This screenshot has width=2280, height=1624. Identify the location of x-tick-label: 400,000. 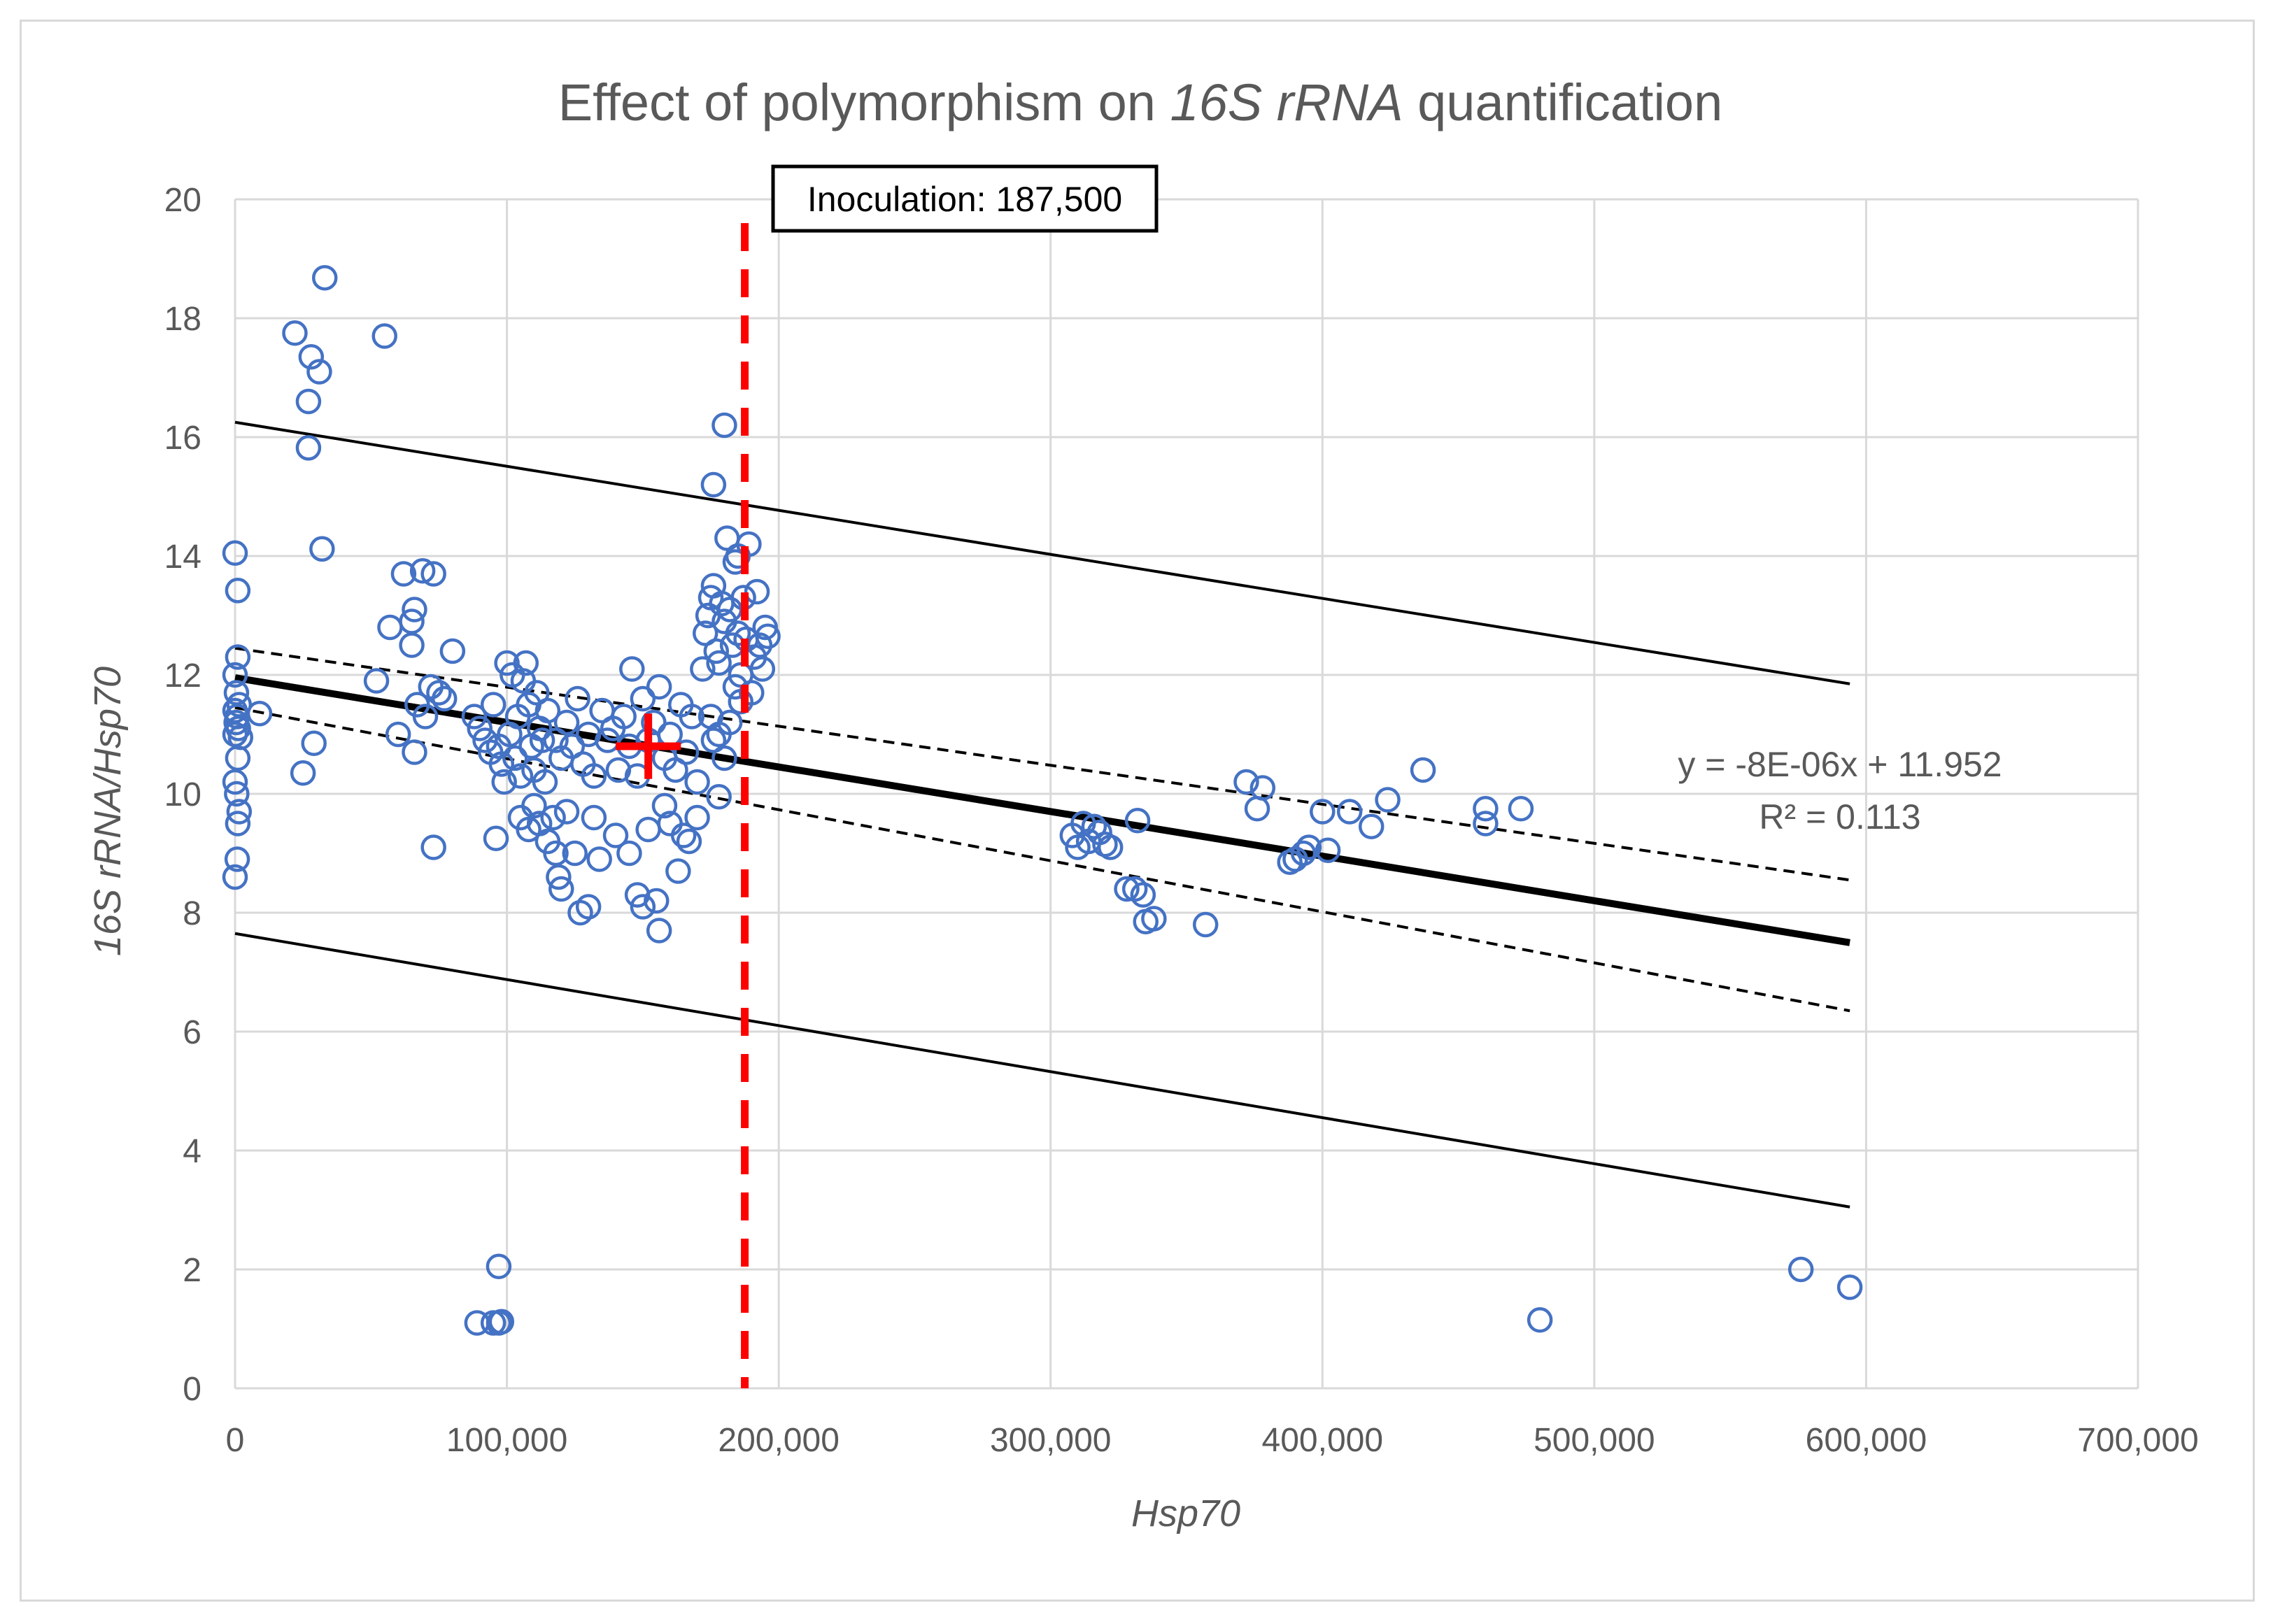
(1323, 1440).